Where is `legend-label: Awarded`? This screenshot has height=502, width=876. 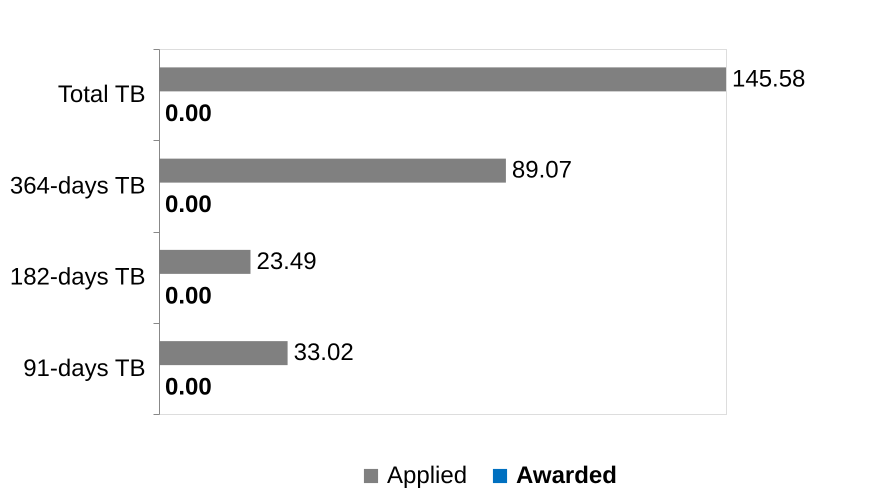 legend-label: Awarded is located at coordinates (566, 475).